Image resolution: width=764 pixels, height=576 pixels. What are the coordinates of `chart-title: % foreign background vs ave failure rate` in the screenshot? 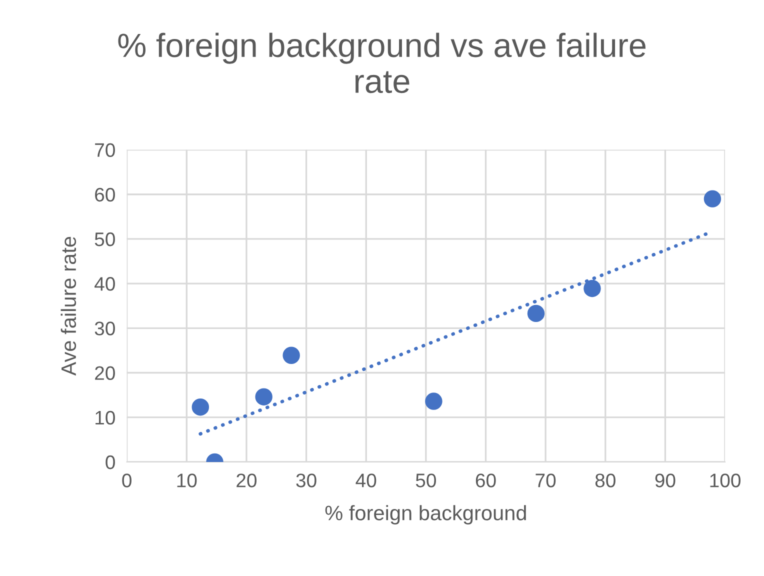 It's located at (382, 63).